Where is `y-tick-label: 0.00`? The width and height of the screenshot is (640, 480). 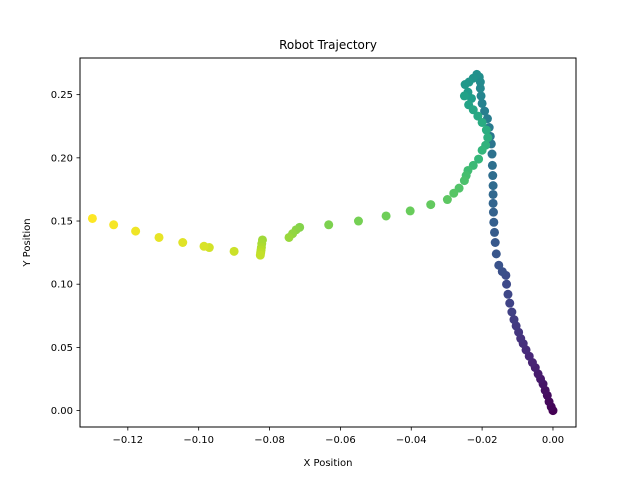
y-tick-label: 0.00 is located at coordinates (62, 411).